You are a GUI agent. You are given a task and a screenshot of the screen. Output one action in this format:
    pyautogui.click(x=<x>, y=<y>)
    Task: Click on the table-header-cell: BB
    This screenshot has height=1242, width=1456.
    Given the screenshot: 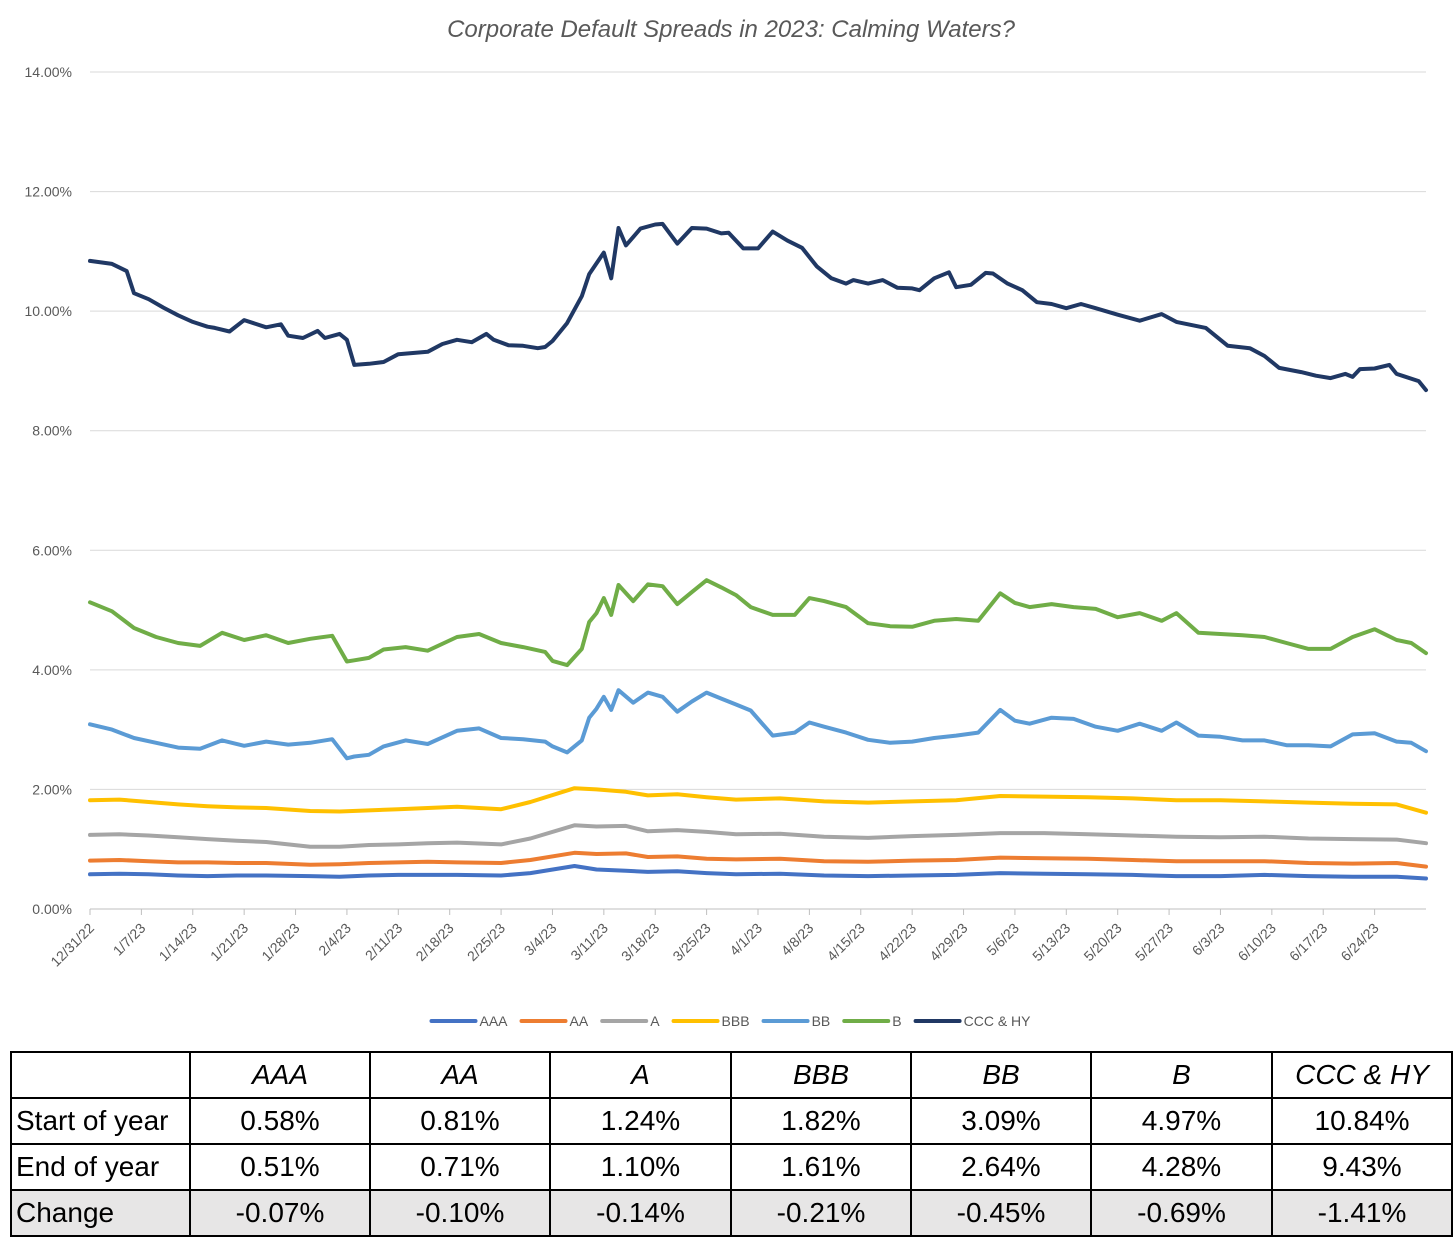 What is the action you would take?
    pyautogui.click(x=1001, y=1075)
    